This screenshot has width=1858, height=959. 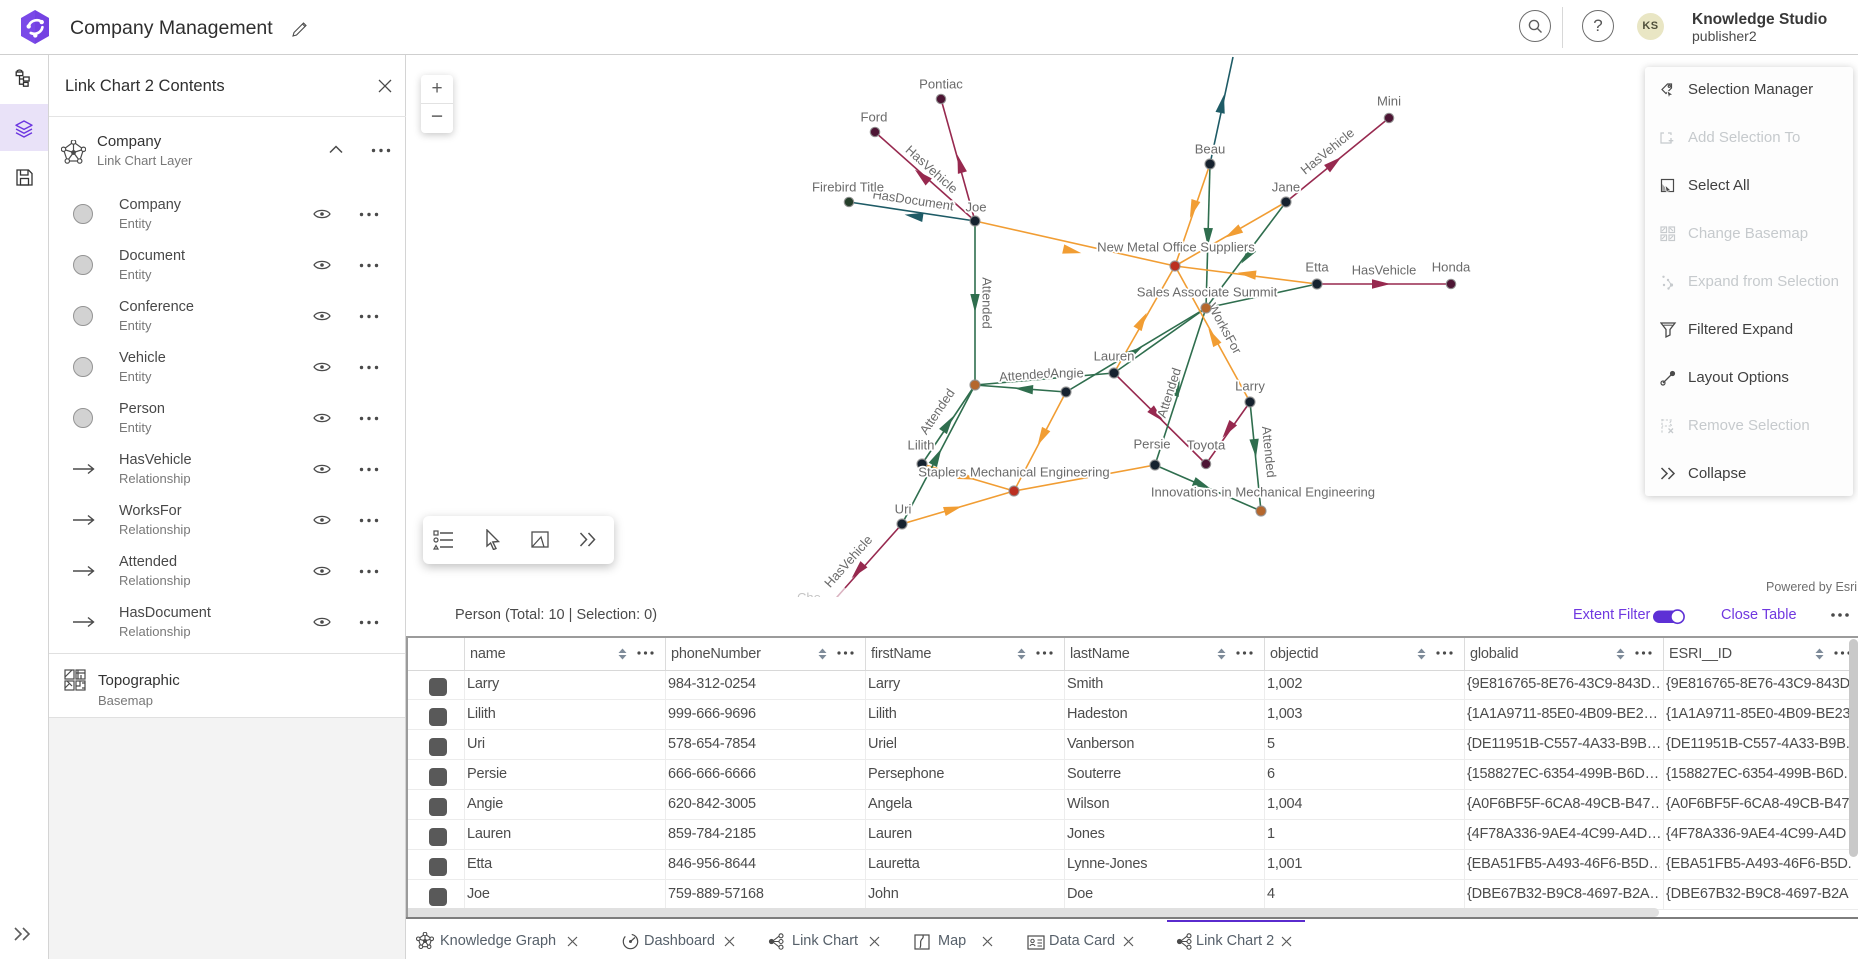 I want to click on svg-text: Joe, so click(x=975, y=206).